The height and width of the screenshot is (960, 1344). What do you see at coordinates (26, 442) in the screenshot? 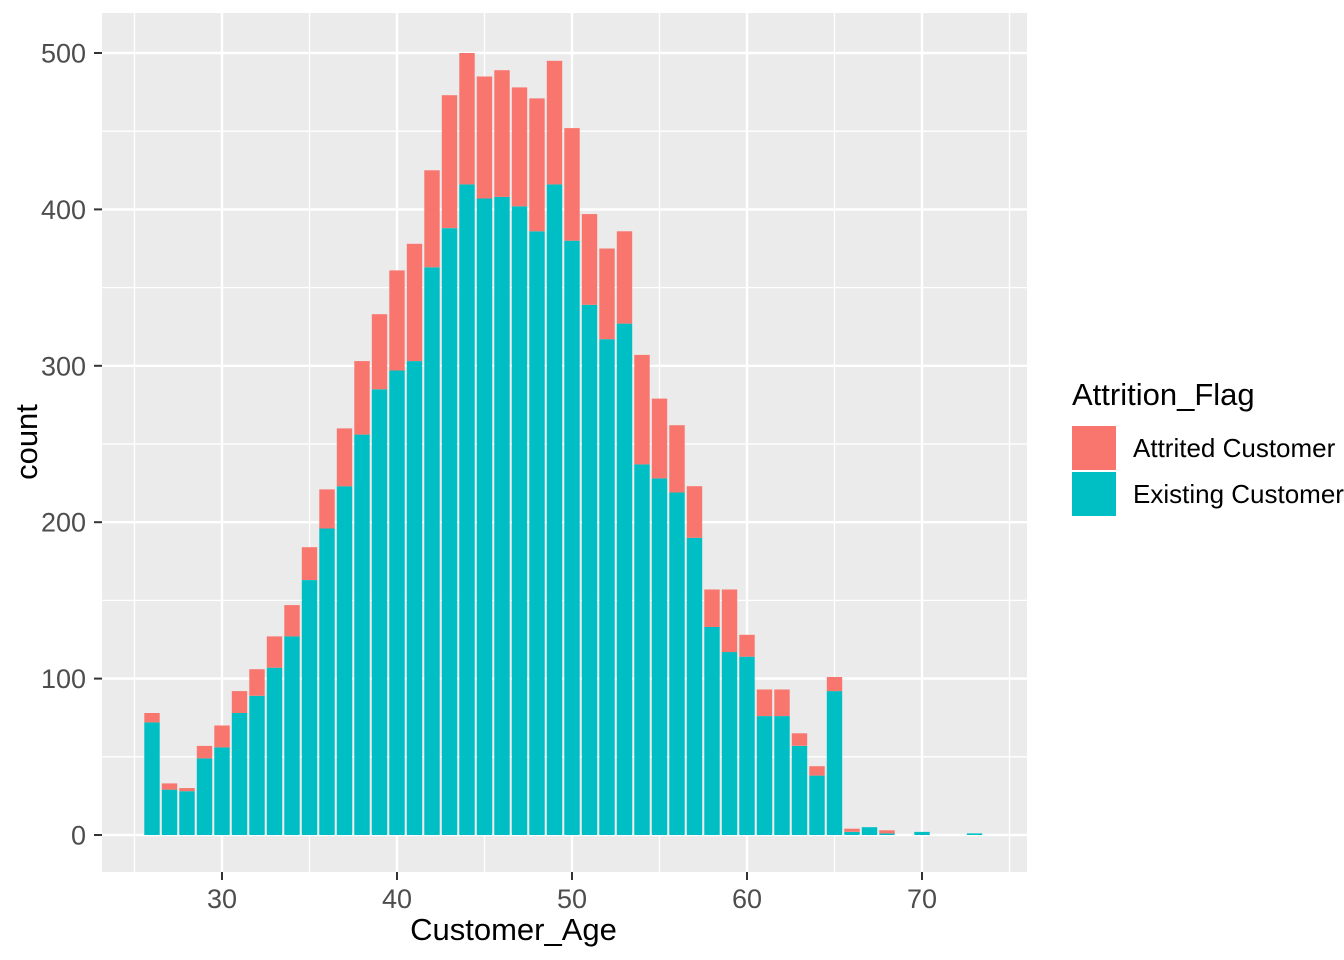
I see `y-axis-title: count` at bounding box center [26, 442].